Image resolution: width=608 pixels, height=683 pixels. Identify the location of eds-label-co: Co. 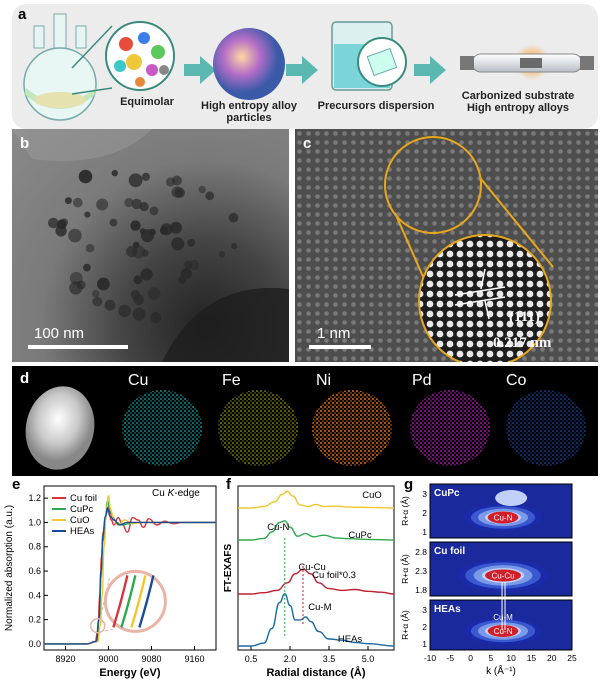
(516, 380).